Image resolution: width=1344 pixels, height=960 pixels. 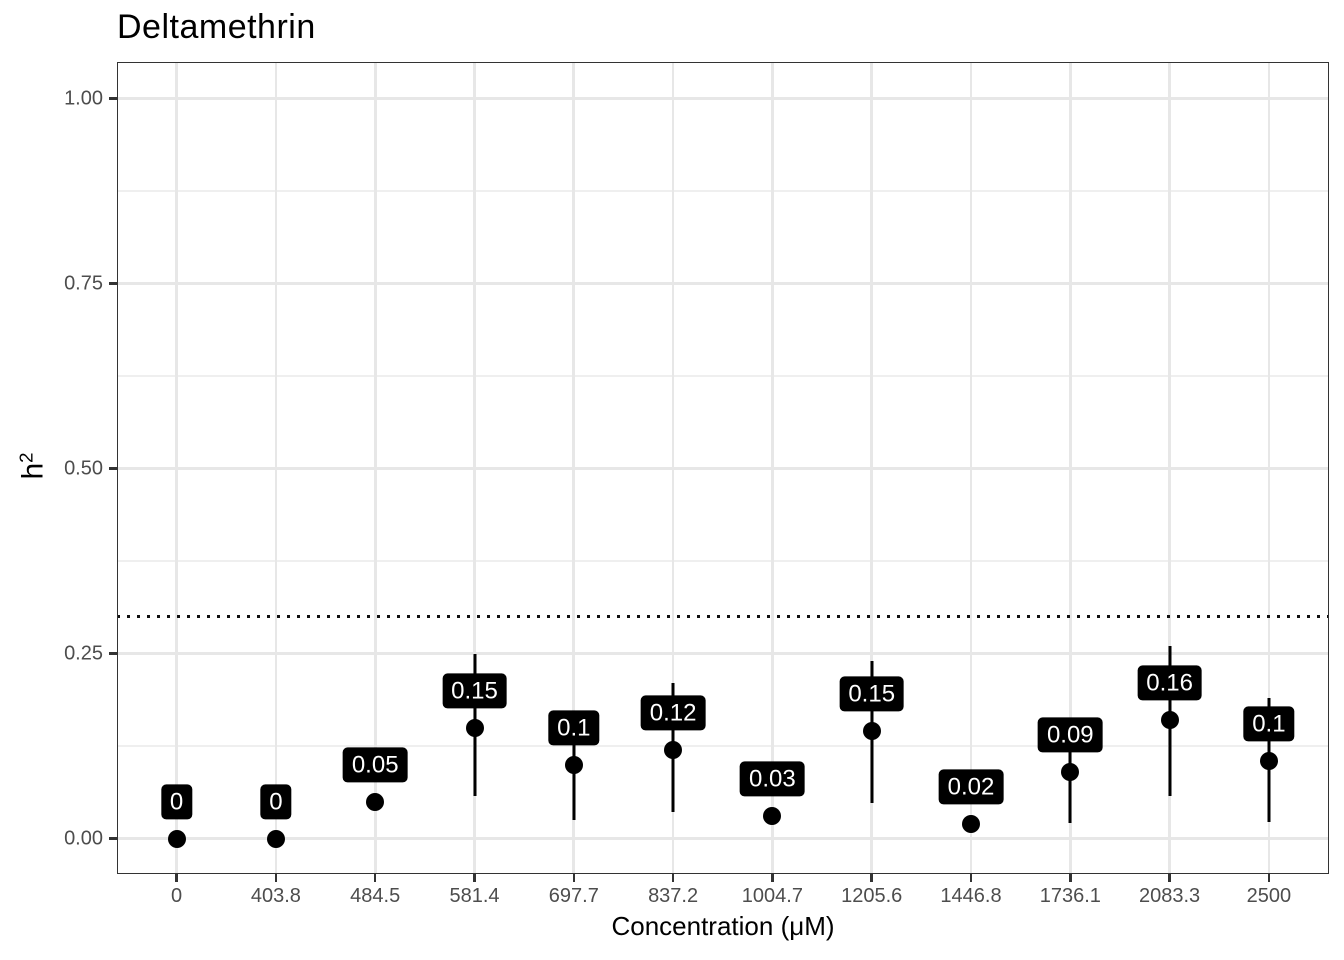 I want to click on y-tick-label: 0.75, so click(x=83, y=283).